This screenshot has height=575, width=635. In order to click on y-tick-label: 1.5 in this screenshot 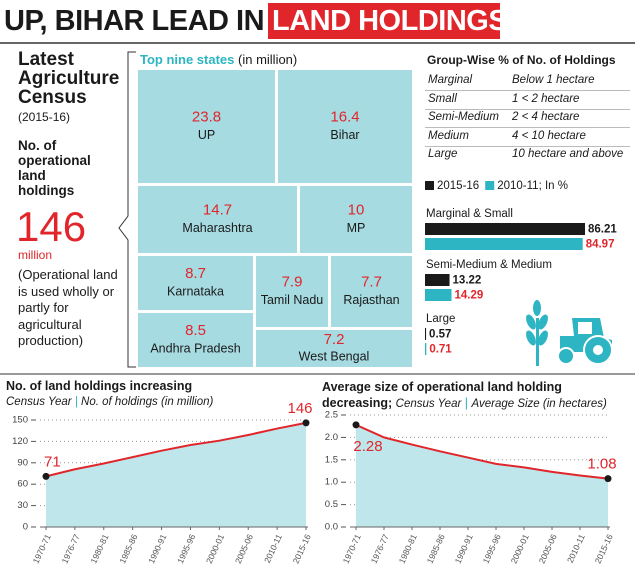, I will do `click(331, 459)`.